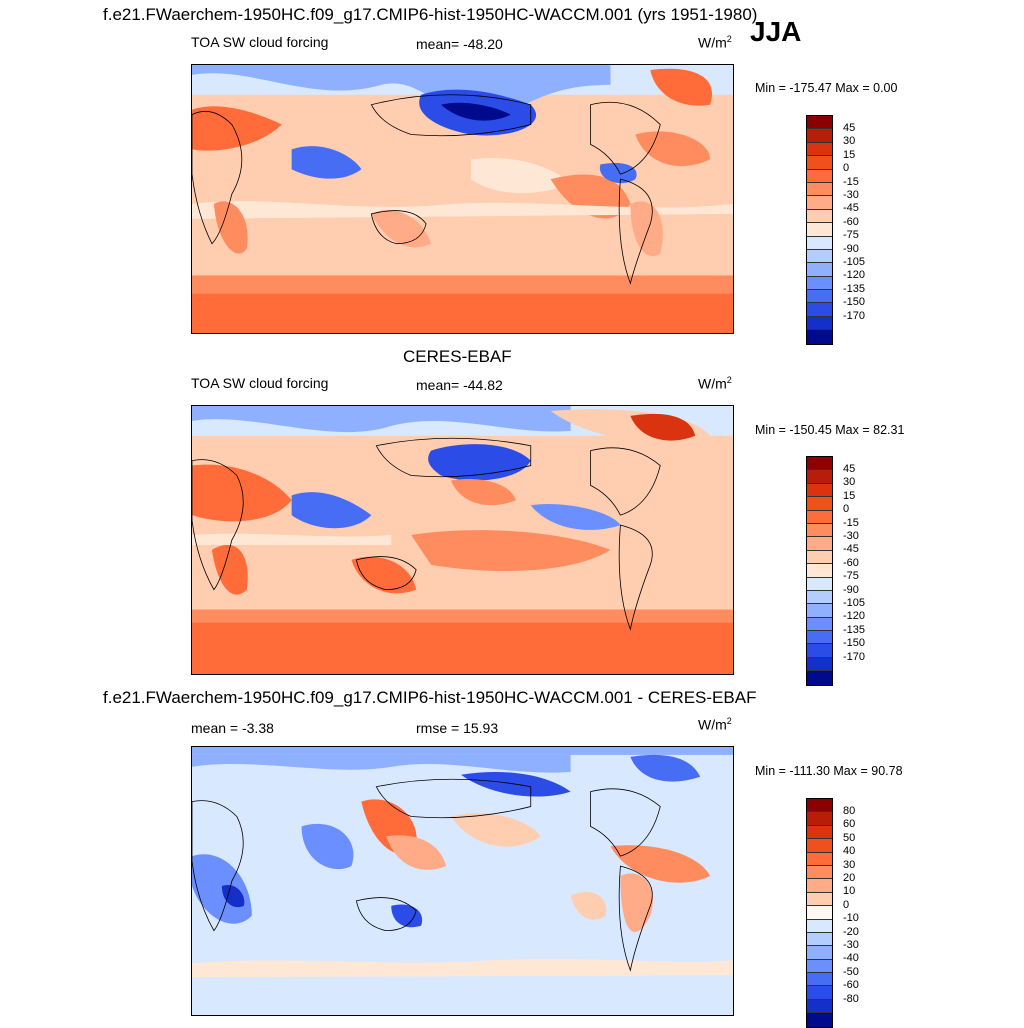 This screenshot has height=1028, width=1024. I want to click on panel1-minmax: Min = -175.47 Max = 0.00, so click(826, 88).